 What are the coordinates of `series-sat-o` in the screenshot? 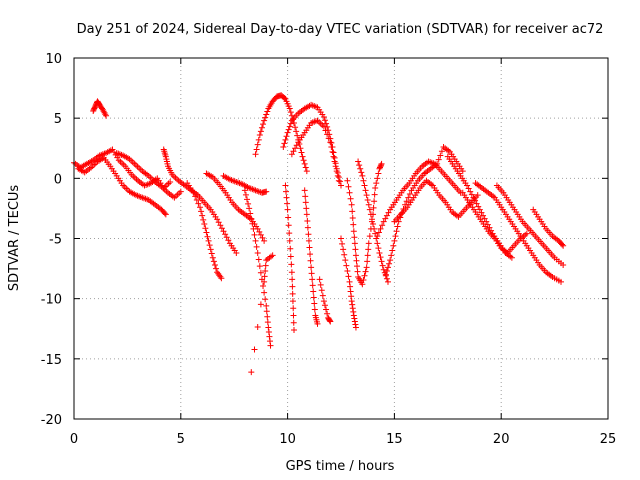 It's located at (311, 257).